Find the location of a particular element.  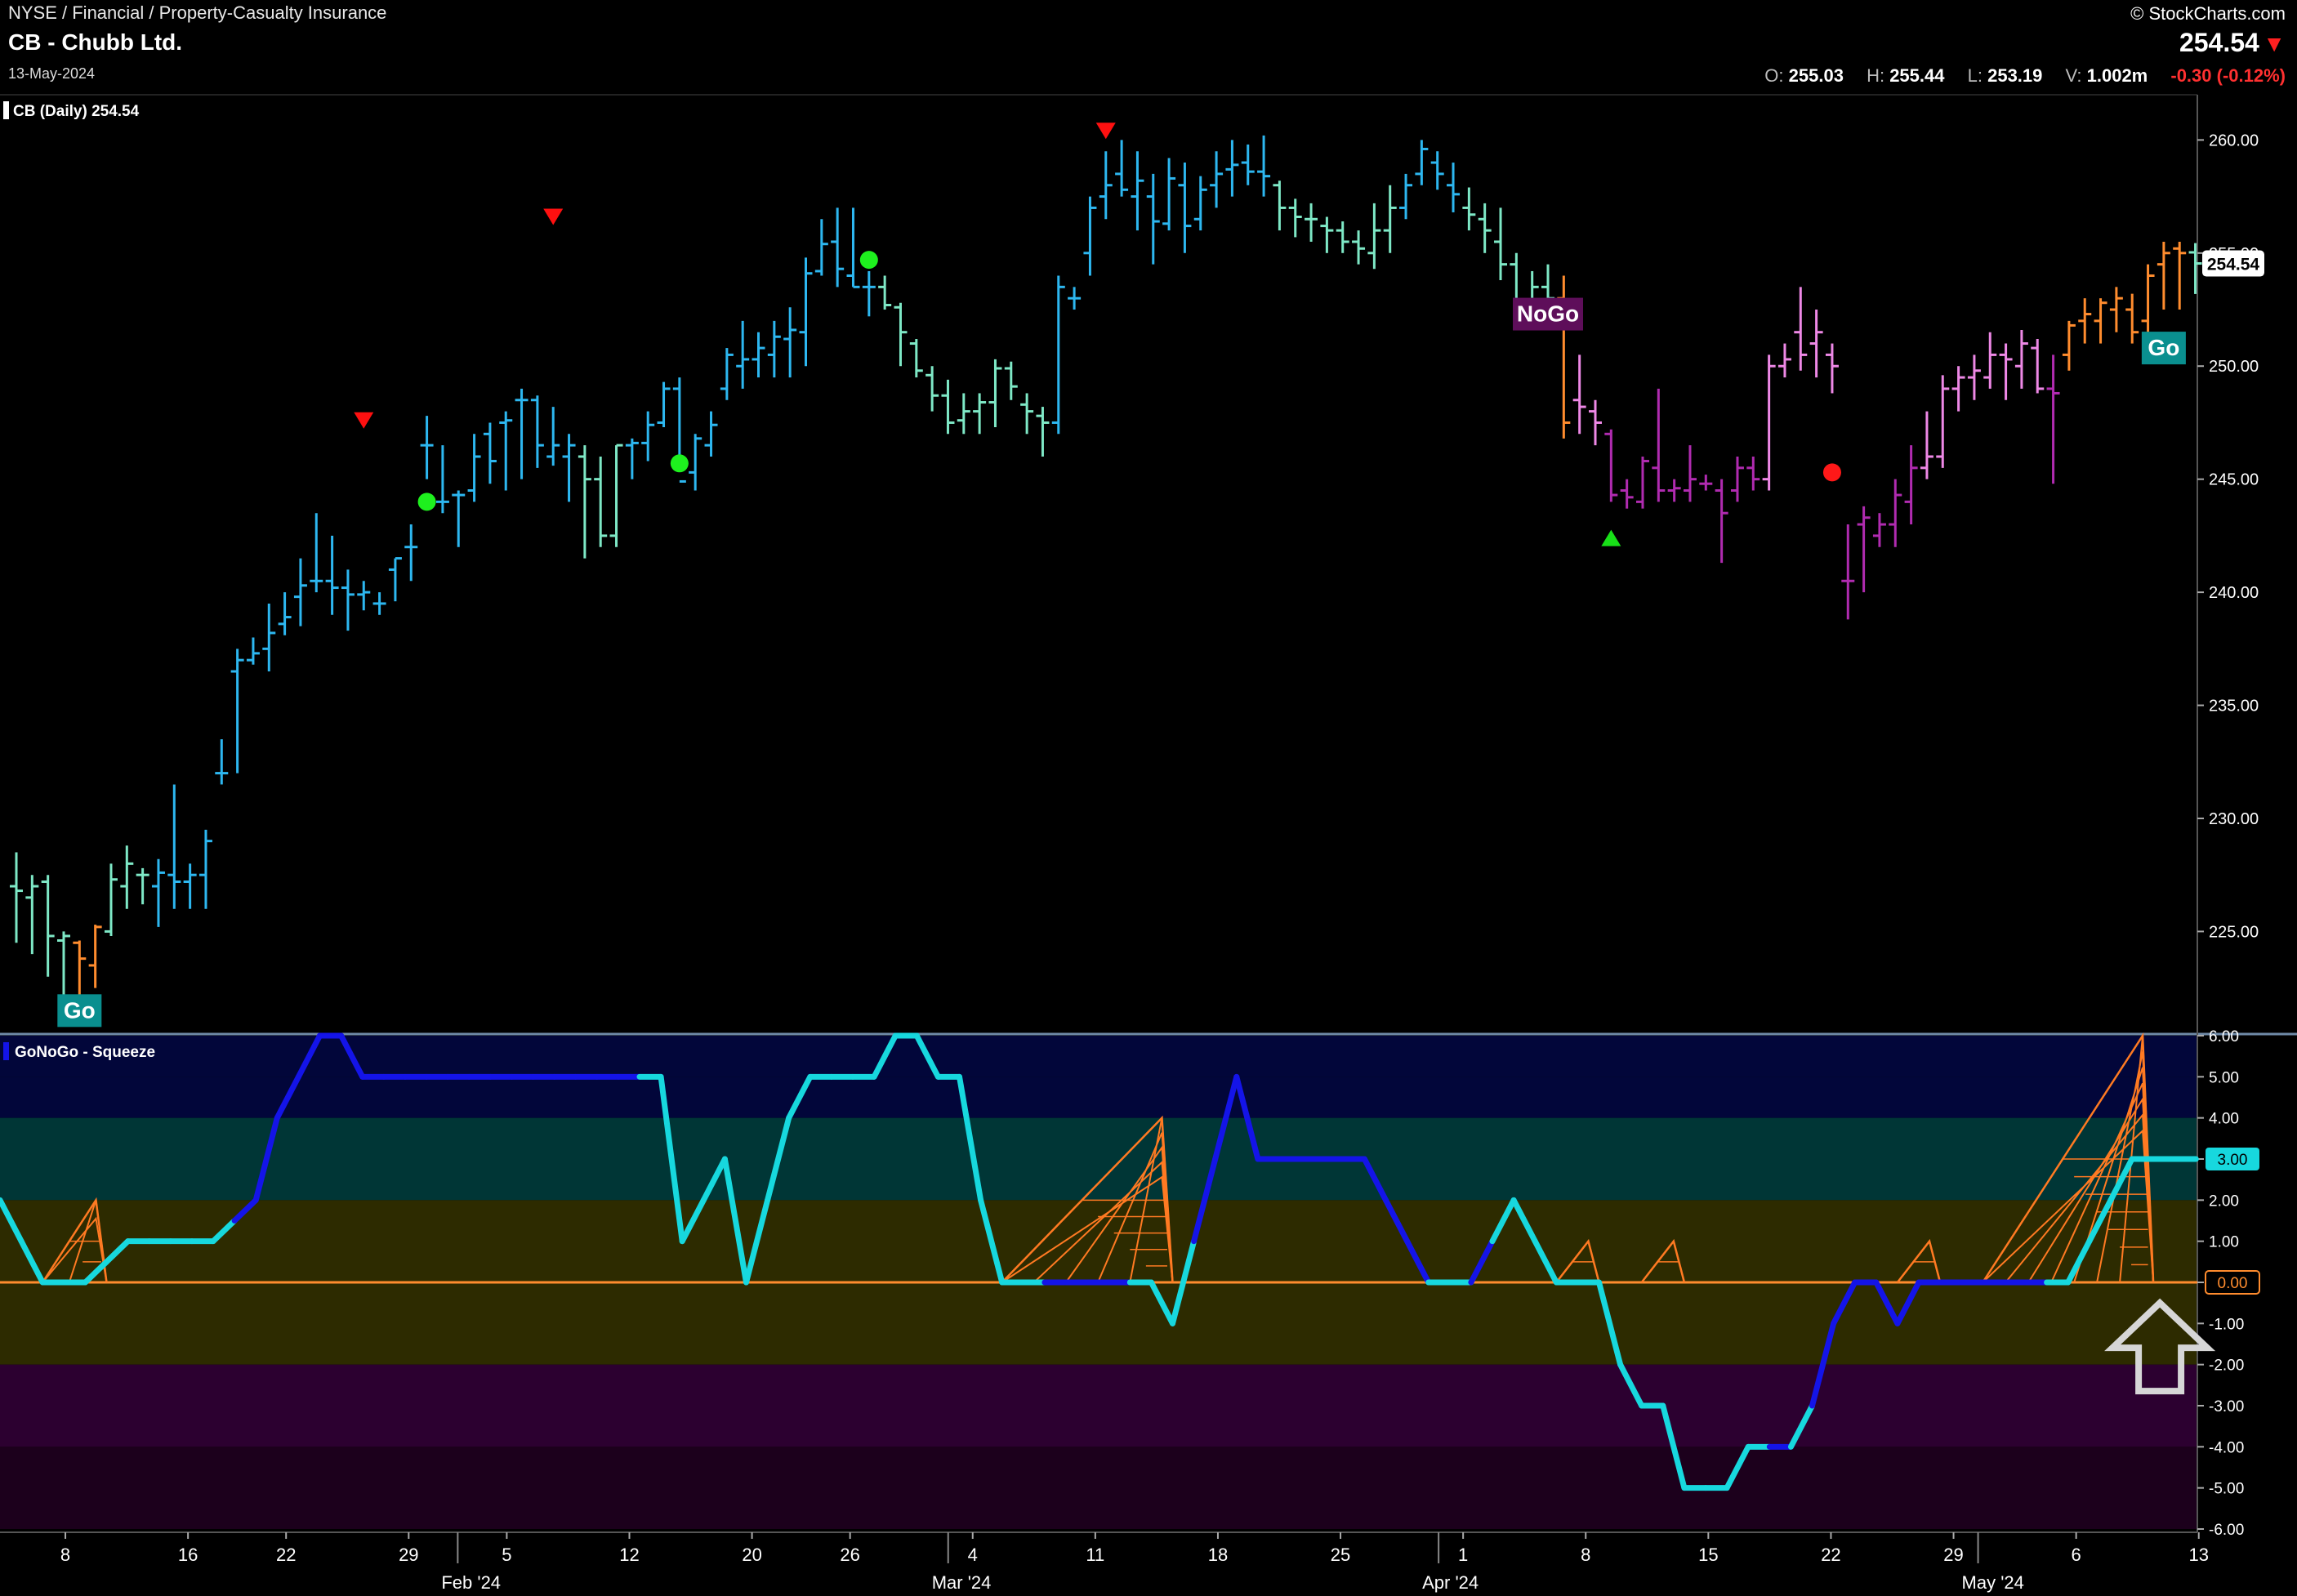

red-dot-marker is located at coordinates (1831, 472).